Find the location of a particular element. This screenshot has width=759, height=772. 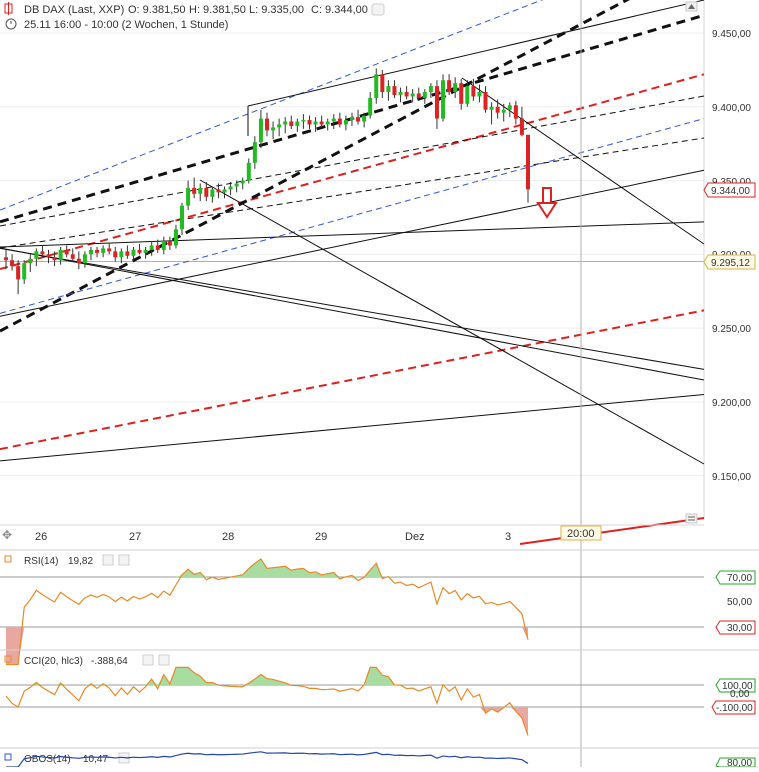

period-info: 25.11 16:00 - 10:00 (2 Wochen, 1 Stunde) is located at coordinates (126, 25).